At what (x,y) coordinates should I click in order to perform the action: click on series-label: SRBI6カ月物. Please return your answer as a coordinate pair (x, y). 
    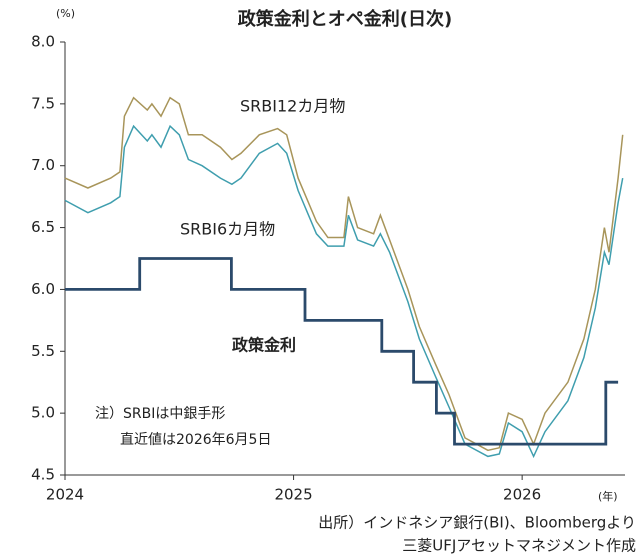
    Looking at the image, I should click on (227, 229).